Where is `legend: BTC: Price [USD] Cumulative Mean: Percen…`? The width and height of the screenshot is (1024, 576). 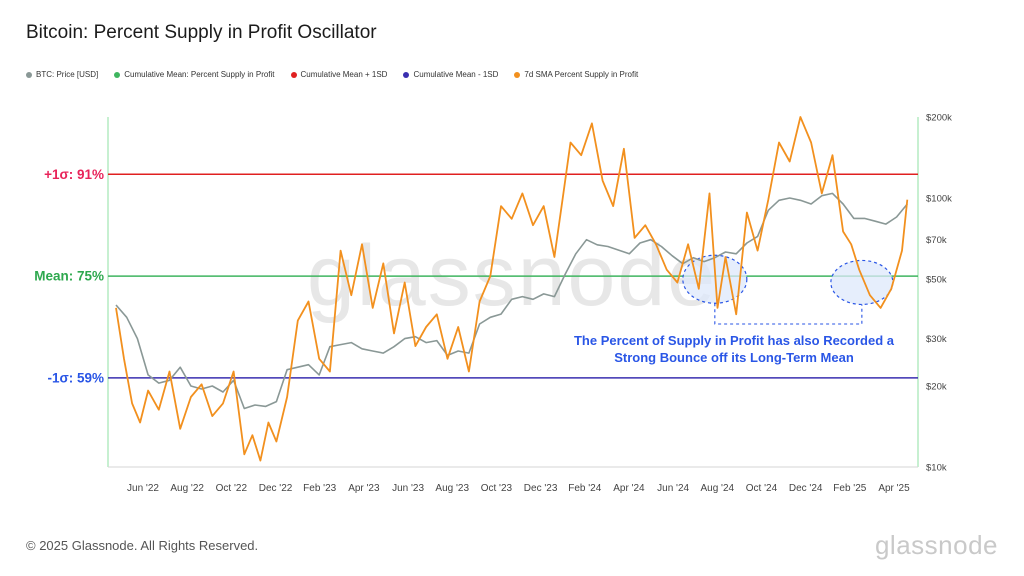
legend: BTC: Price [USD] Cumulative Mean: Percen… is located at coordinates (332, 74).